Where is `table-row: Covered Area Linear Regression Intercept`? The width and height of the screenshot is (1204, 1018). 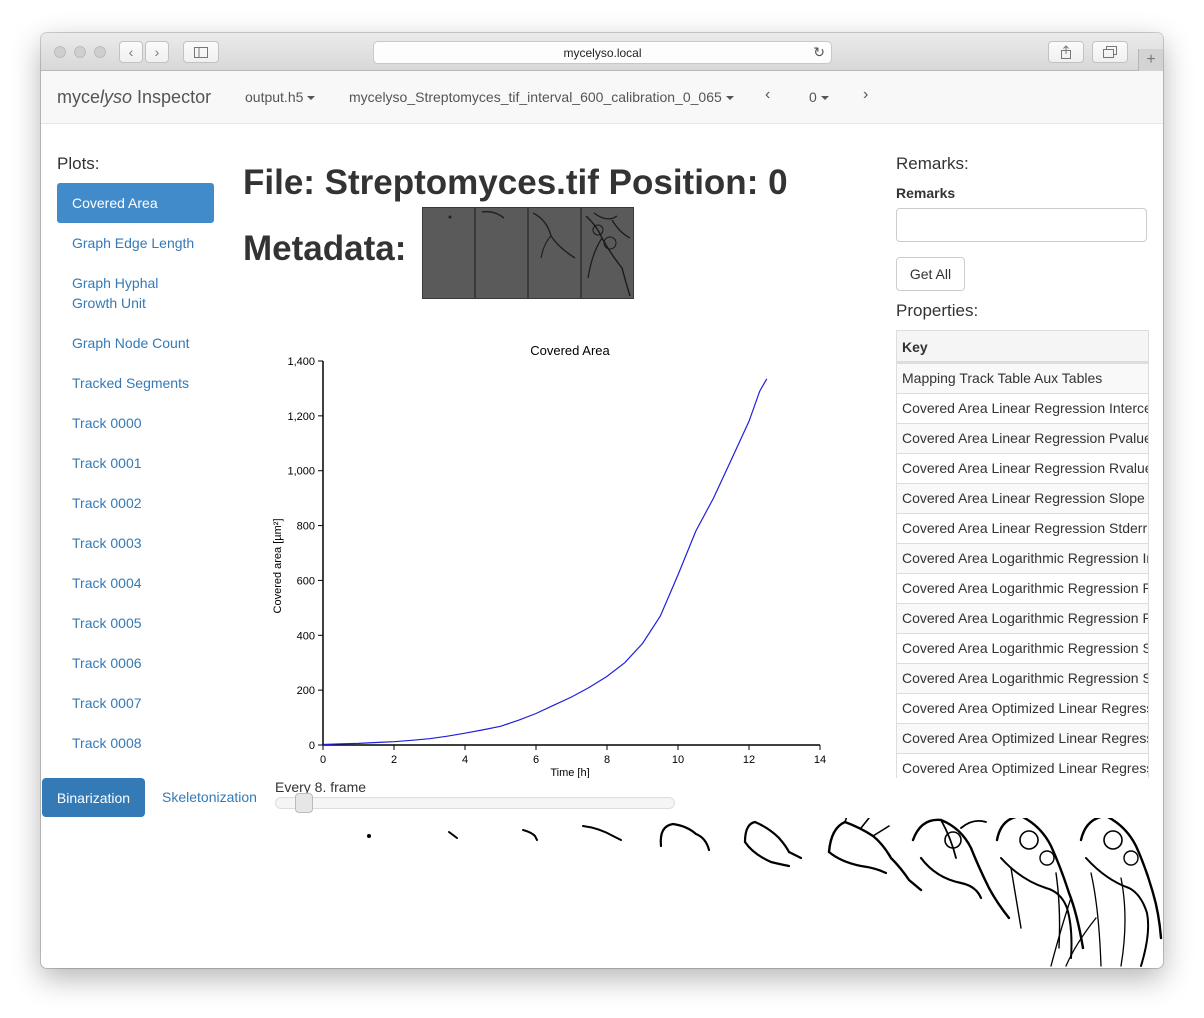
table-row: Covered Area Linear Regression Intercept is located at coordinates (1022, 408).